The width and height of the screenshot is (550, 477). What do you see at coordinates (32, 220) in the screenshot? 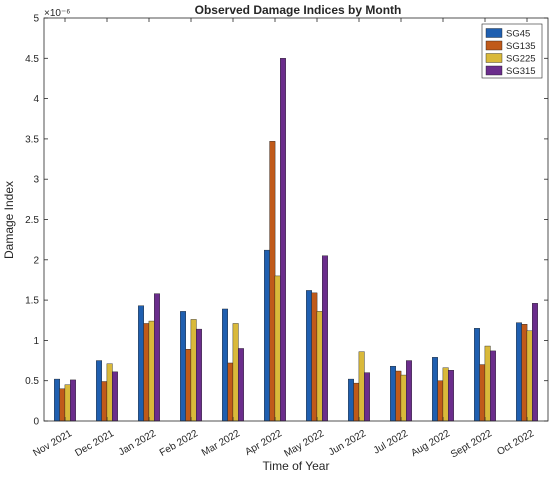
I see `y-tick-label: 2.5` at bounding box center [32, 220].